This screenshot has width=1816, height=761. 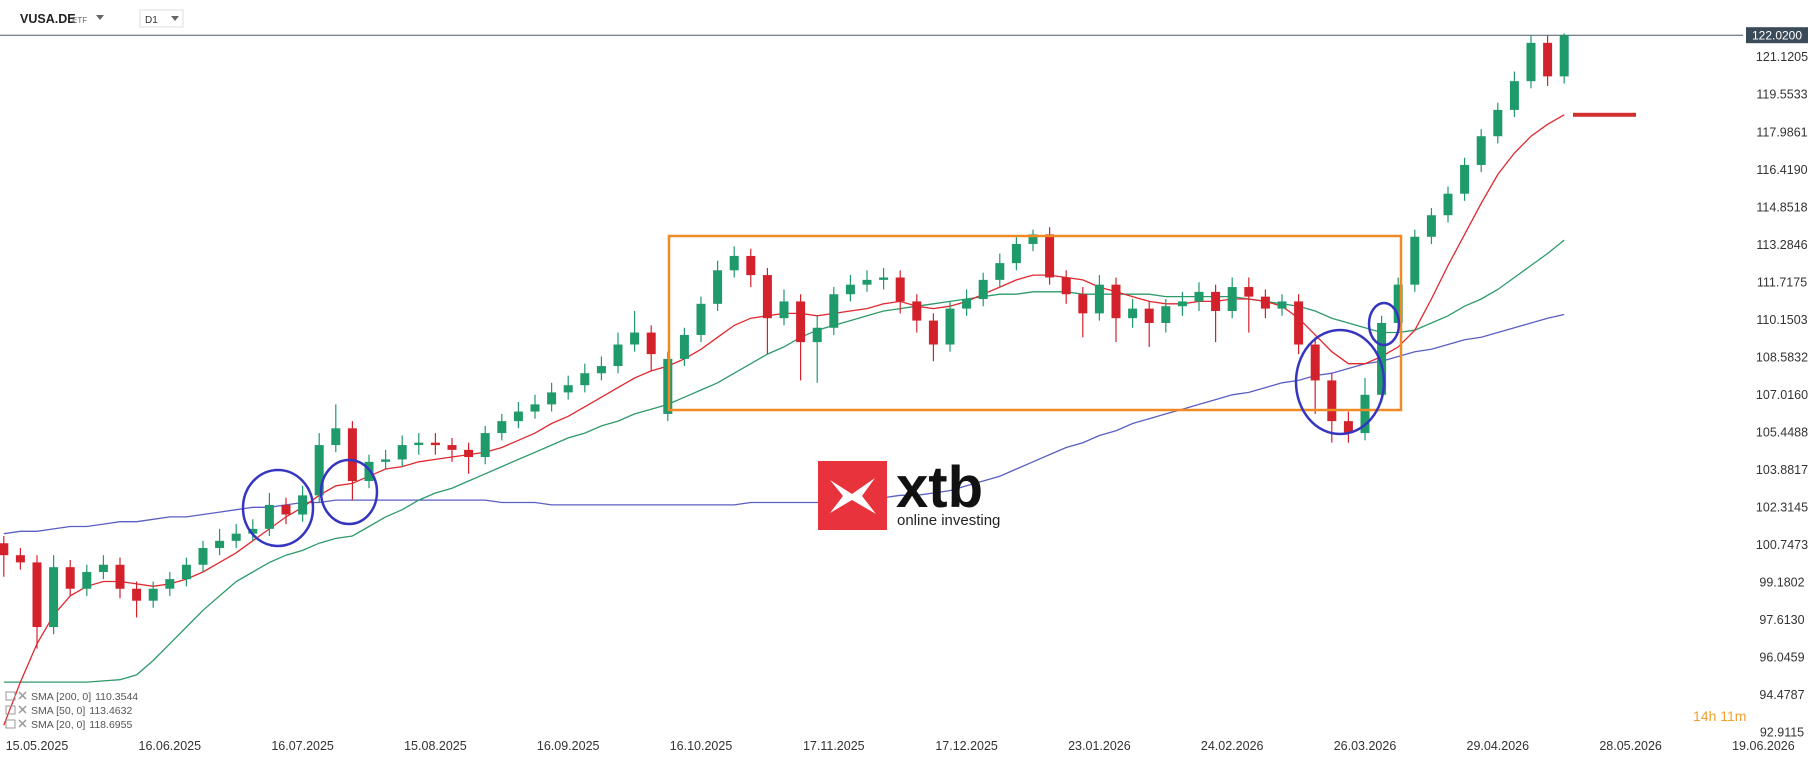 What do you see at coordinates (701, 746) in the screenshot?
I see `x-tick-label: 16.10.2025` at bounding box center [701, 746].